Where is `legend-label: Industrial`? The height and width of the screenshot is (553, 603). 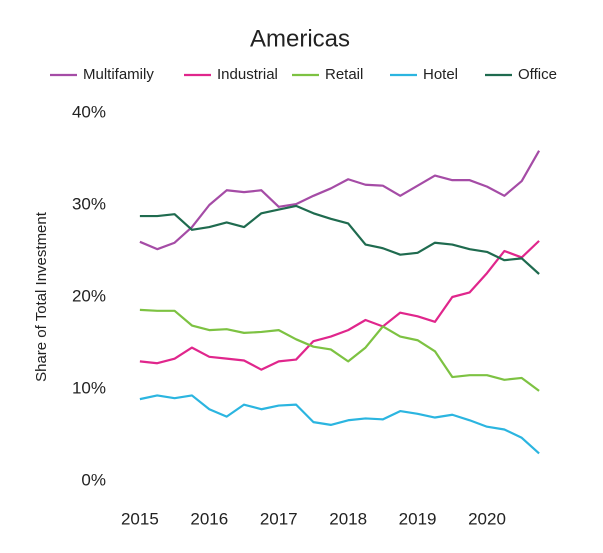
legend-label: Industrial is located at coordinates (247, 74).